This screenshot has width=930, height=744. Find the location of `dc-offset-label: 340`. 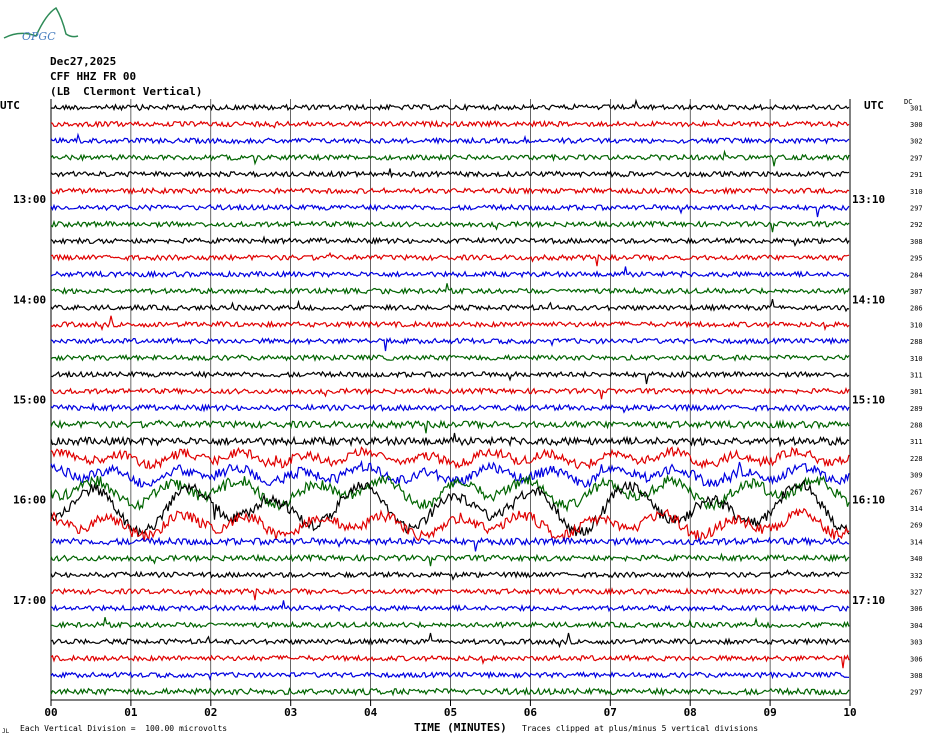

dc-offset-label: 340 is located at coordinates (916, 559).